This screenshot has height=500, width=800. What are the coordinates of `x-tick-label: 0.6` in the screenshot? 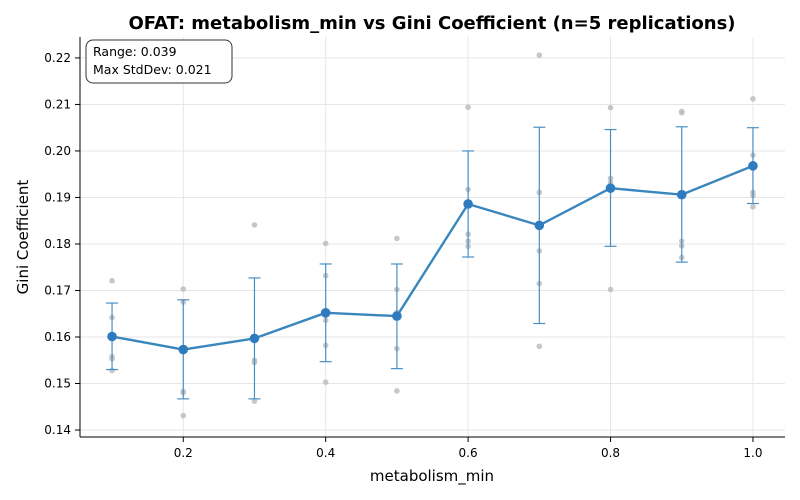 It's located at (468, 453).